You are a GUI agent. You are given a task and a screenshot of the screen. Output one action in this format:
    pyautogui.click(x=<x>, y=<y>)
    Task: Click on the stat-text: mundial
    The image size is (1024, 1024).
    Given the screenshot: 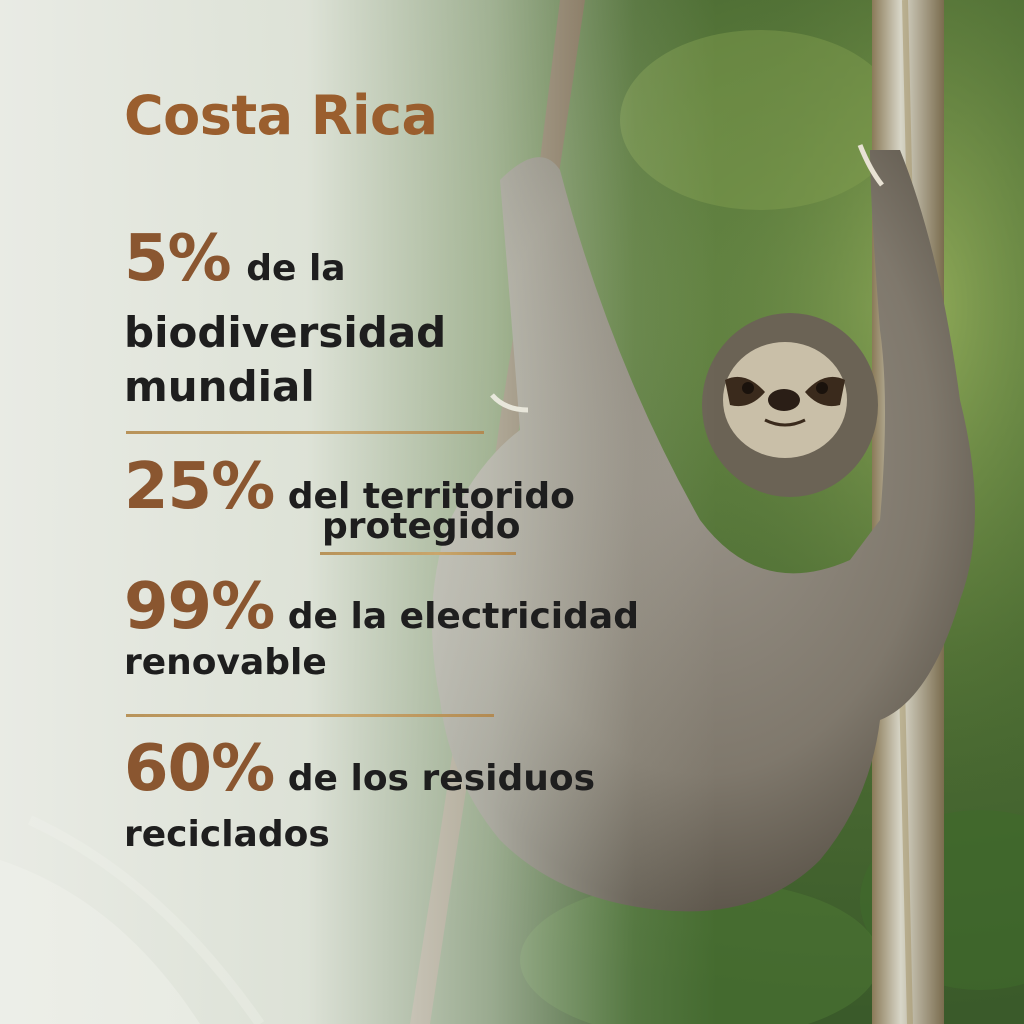 What is the action you would take?
    pyautogui.click(x=219, y=386)
    